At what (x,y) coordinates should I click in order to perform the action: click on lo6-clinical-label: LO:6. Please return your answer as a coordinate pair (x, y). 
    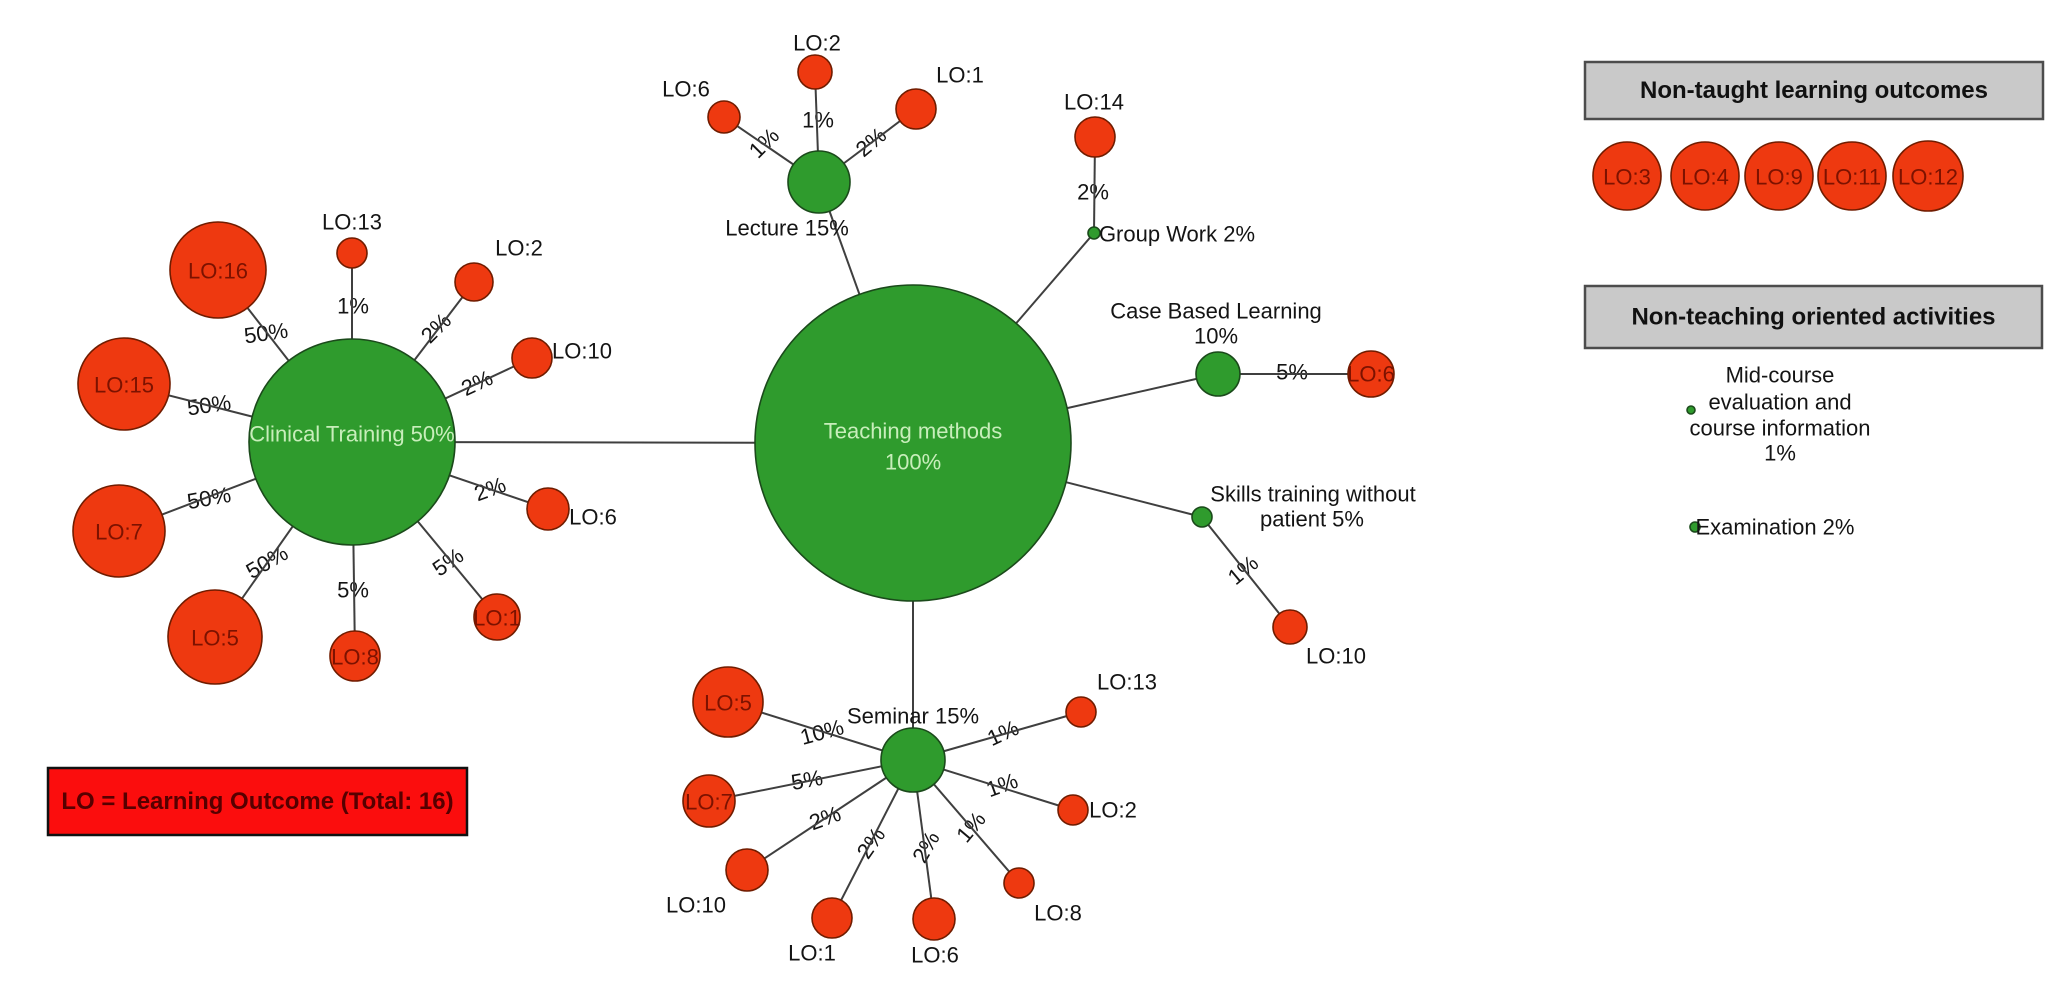
    Looking at the image, I should click on (593, 517).